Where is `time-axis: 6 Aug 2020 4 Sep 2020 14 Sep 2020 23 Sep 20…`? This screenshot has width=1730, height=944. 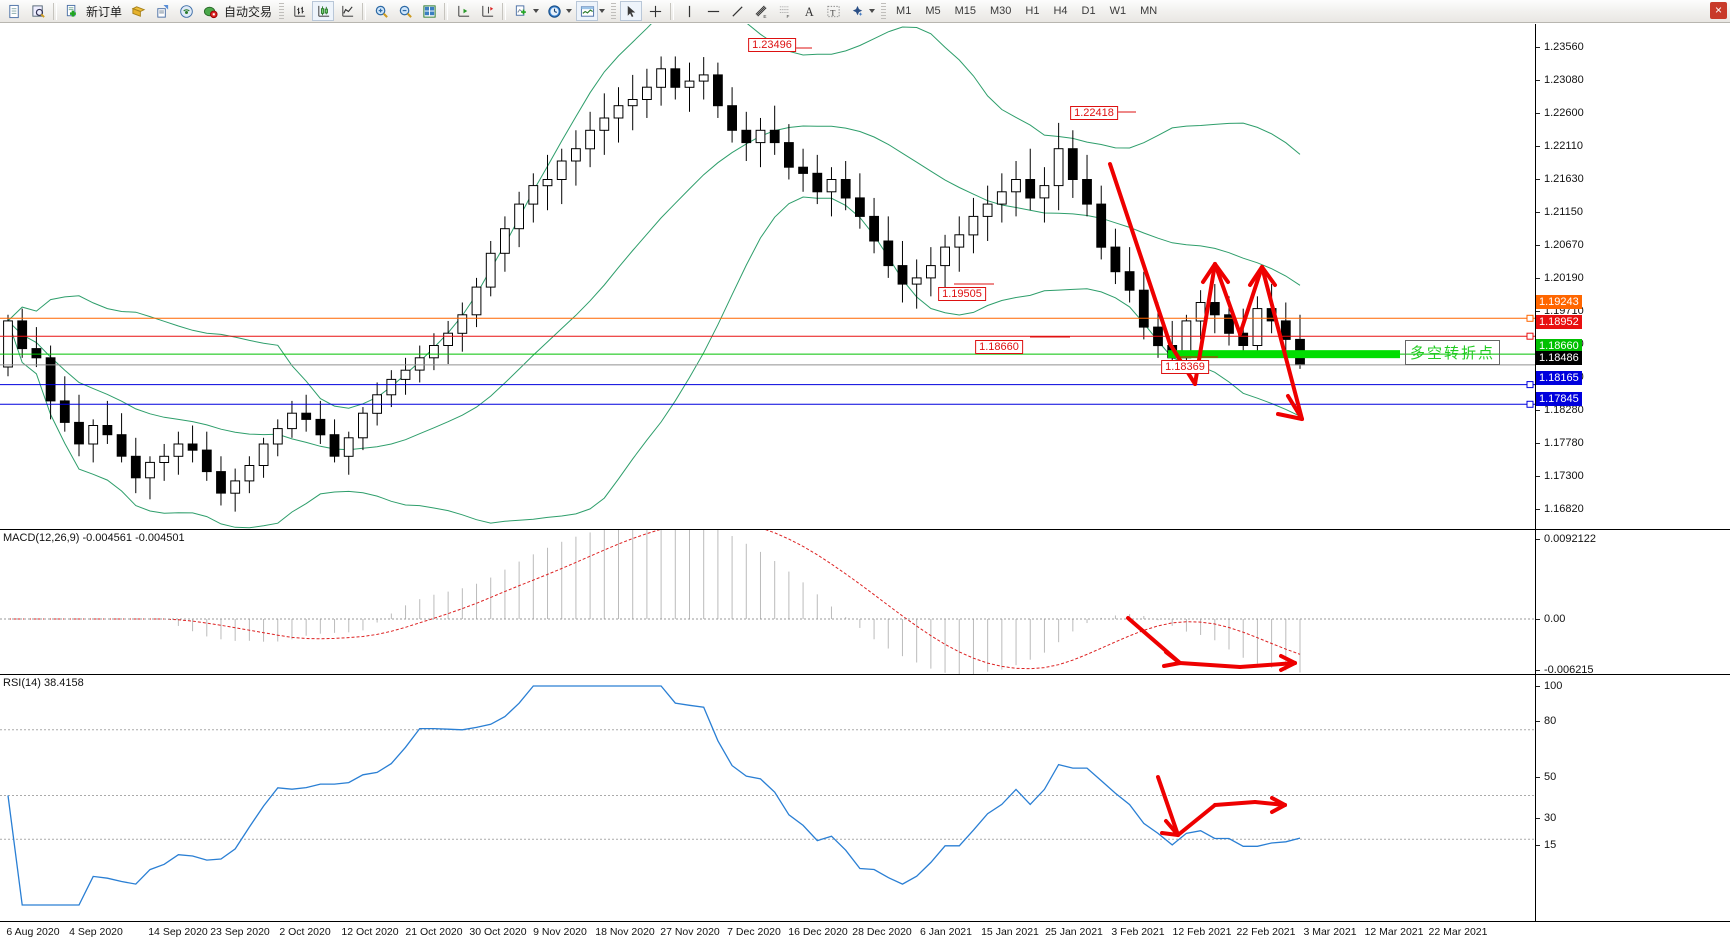
time-axis: 6 Aug 2020 4 Sep 2020 14 Sep 2020 23 Sep 20… is located at coordinates (865, 932).